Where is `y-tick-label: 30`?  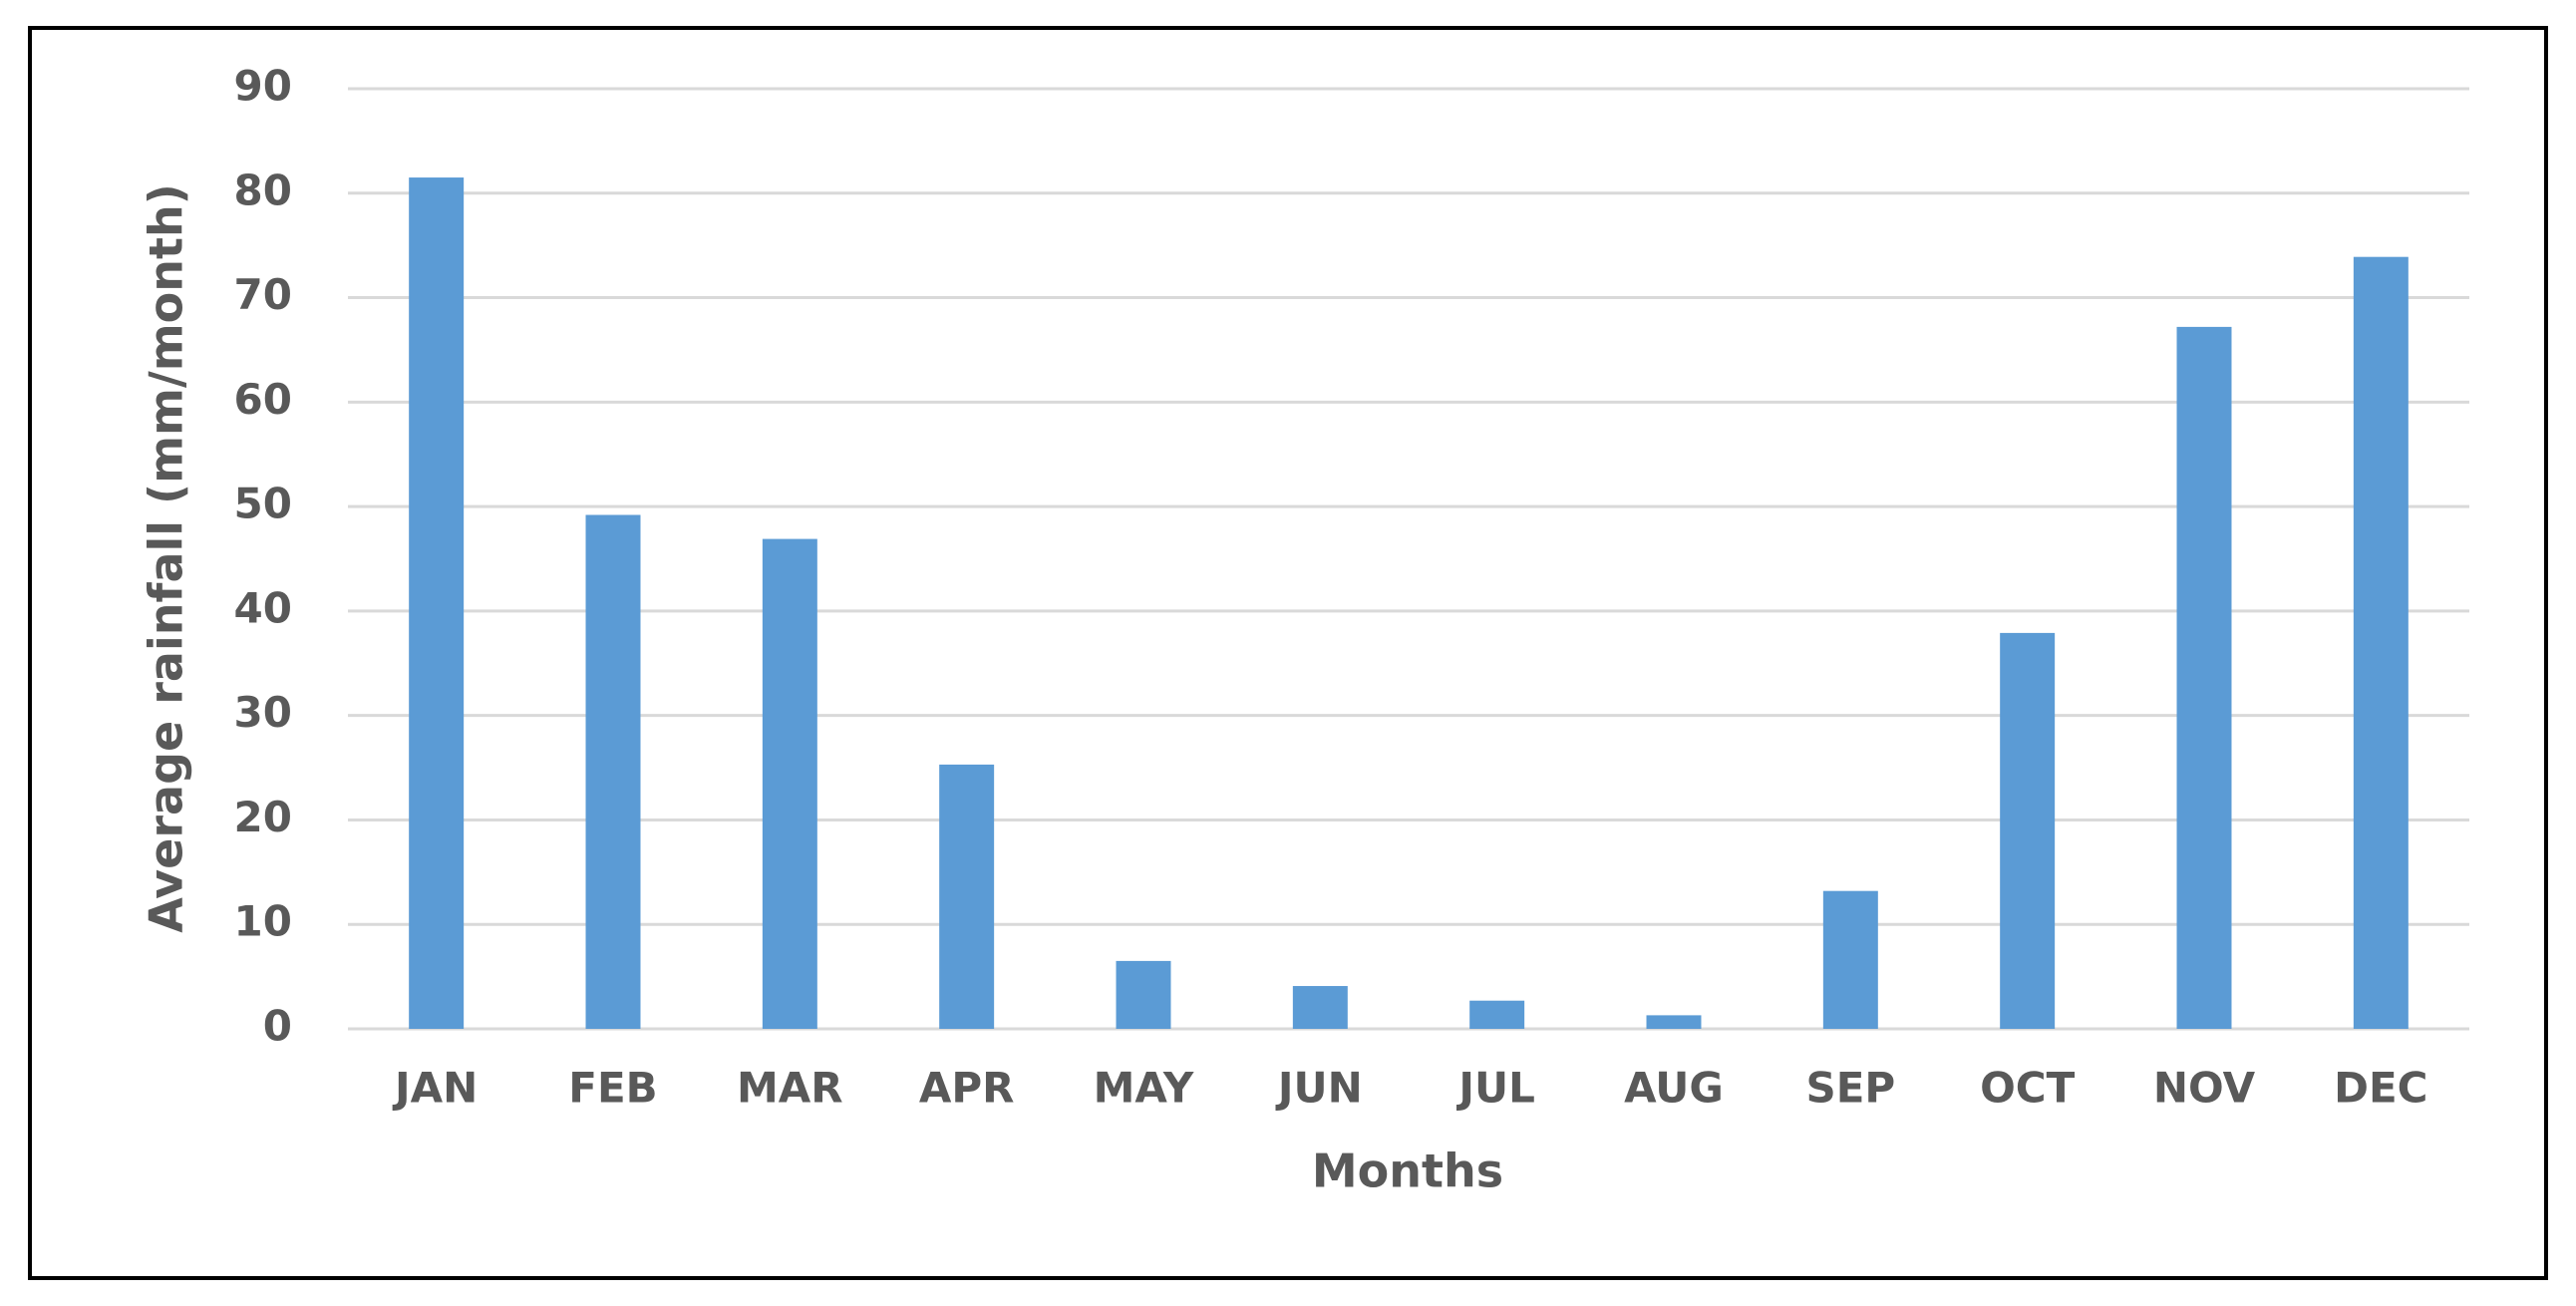 y-tick-label: 30 is located at coordinates (263, 712).